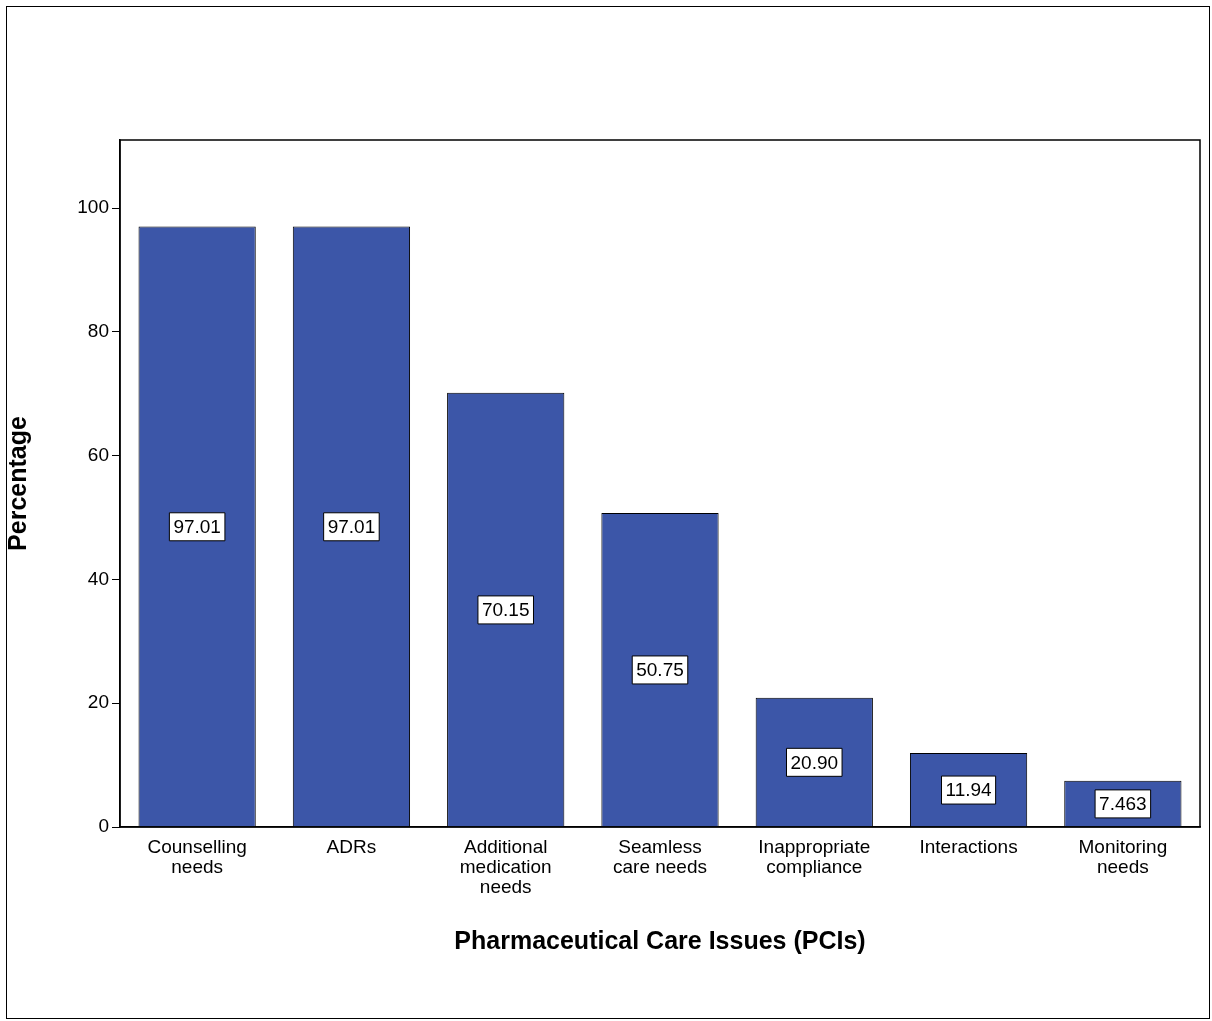 Image resolution: width=1212 pixels, height=1021 pixels. Describe the element at coordinates (969, 790) in the screenshot. I see `data-label: 11.94` at that location.